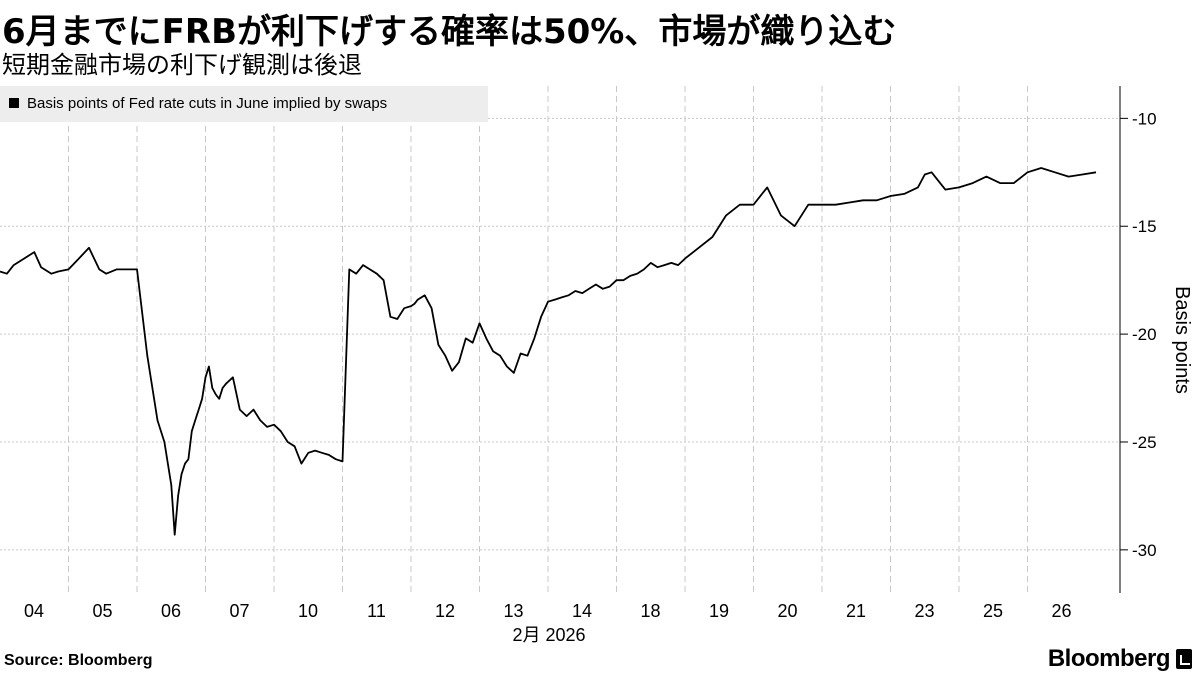 Image resolution: width=1200 pixels, height=675 pixels. I want to click on x-tick-label: 11, so click(376, 611).